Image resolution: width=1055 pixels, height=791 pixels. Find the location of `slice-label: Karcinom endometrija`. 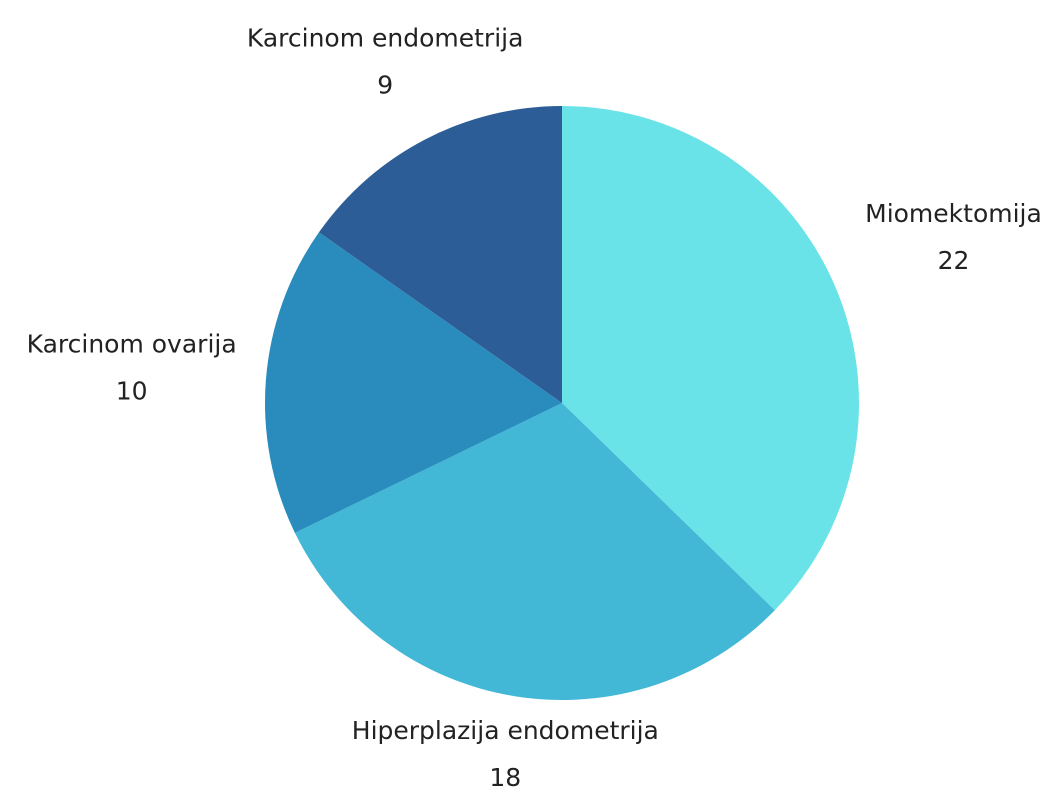

slice-label: Karcinom endometrija is located at coordinates (385, 38).